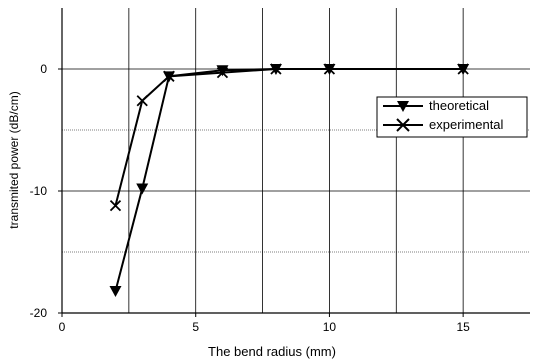  What do you see at coordinates (272, 351) in the screenshot?
I see `x-axis-label: The bend radius (mm)` at bounding box center [272, 351].